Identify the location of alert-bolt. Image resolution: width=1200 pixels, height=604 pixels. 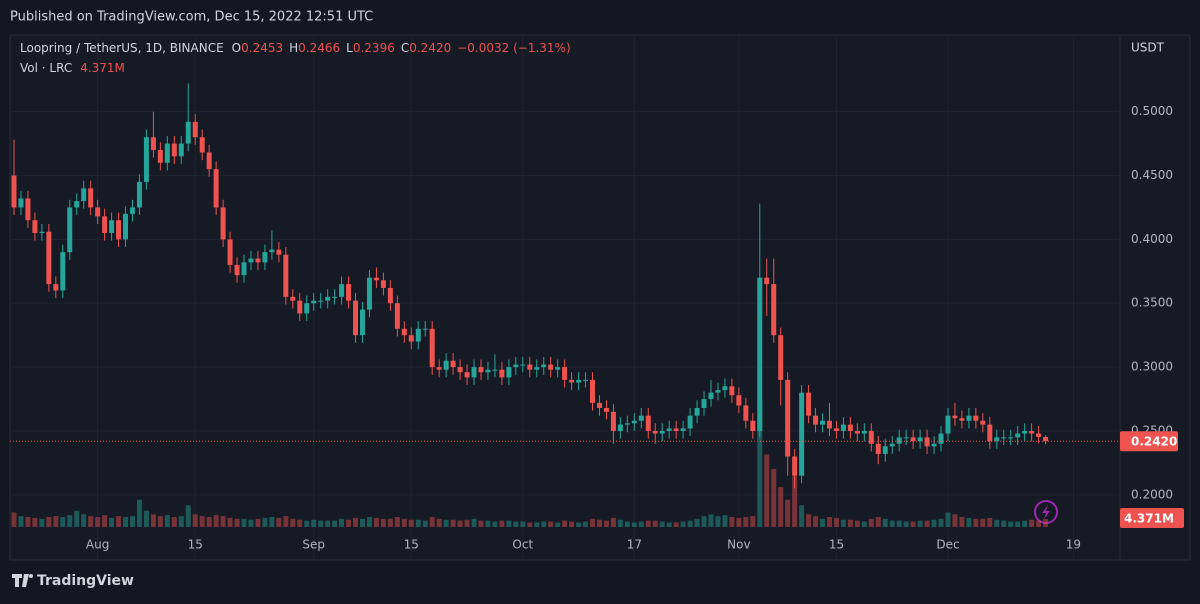
(1046, 512).